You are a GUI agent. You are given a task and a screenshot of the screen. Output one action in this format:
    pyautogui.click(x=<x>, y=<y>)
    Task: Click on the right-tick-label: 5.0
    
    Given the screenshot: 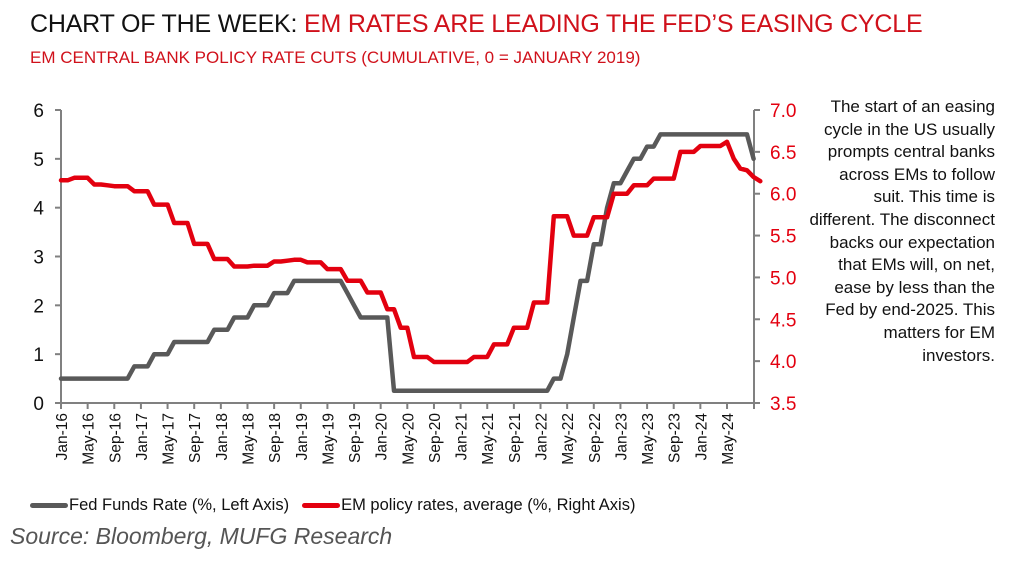 What is the action you would take?
    pyautogui.click(x=783, y=278)
    